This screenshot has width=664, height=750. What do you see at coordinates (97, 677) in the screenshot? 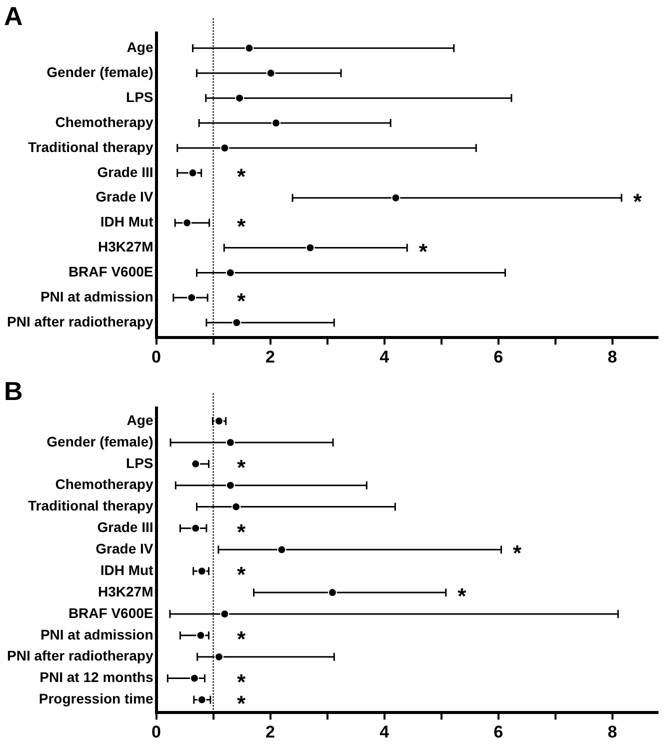
I see `y-tick-label: PNI at 12 months` at bounding box center [97, 677].